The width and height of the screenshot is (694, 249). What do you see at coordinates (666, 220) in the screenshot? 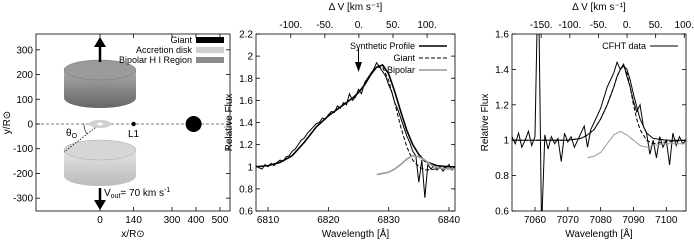
I see `x-tick-label: 7100` at bounding box center [666, 220].